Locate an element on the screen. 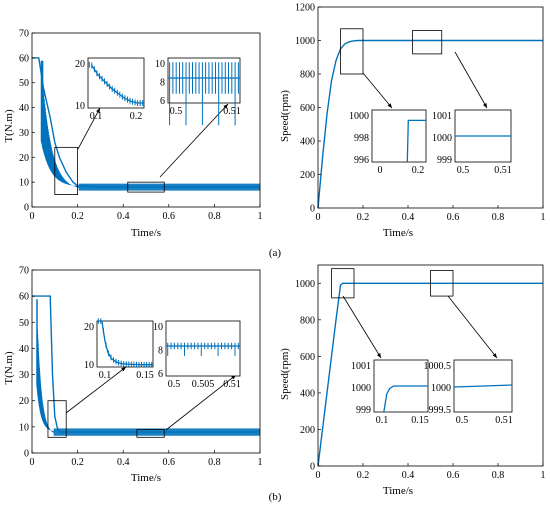 This screenshot has height=509, width=550. y-tick-label: 40 is located at coordinates (24, 349).